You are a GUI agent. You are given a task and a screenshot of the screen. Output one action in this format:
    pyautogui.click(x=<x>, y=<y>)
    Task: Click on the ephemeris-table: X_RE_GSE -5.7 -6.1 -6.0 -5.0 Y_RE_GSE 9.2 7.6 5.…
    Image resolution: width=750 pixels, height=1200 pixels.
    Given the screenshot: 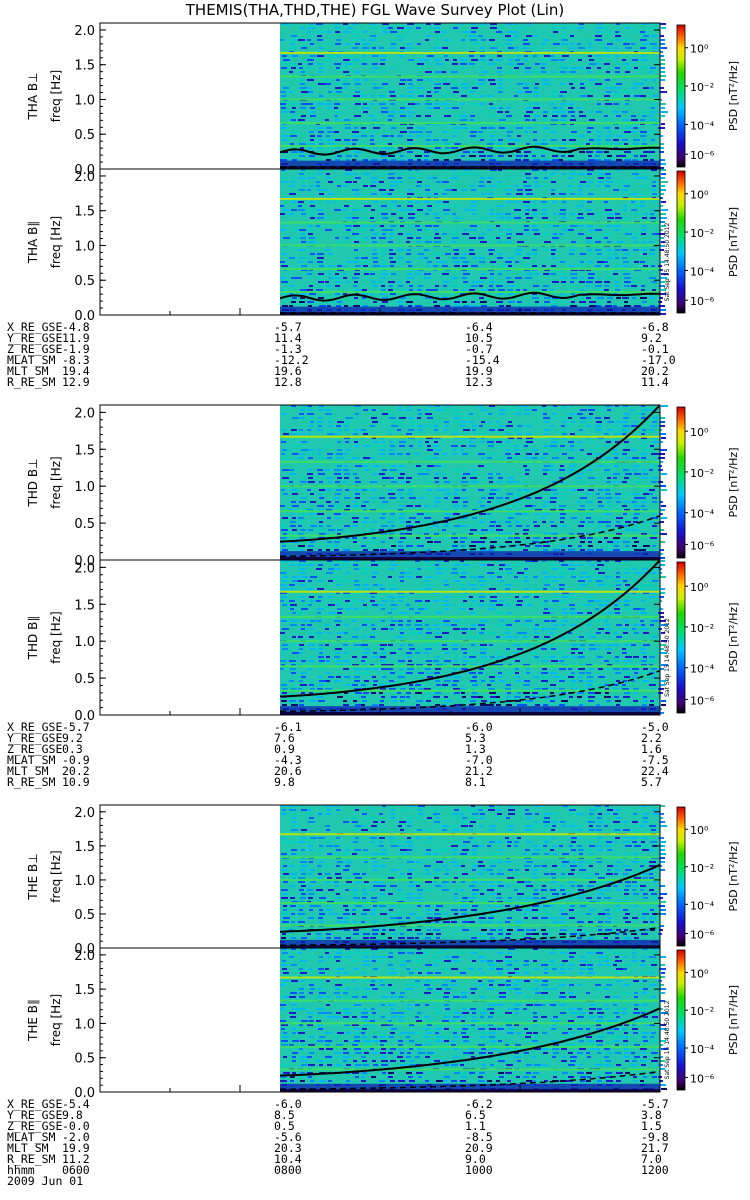 What is the action you would take?
    pyautogui.click(x=375, y=754)
    